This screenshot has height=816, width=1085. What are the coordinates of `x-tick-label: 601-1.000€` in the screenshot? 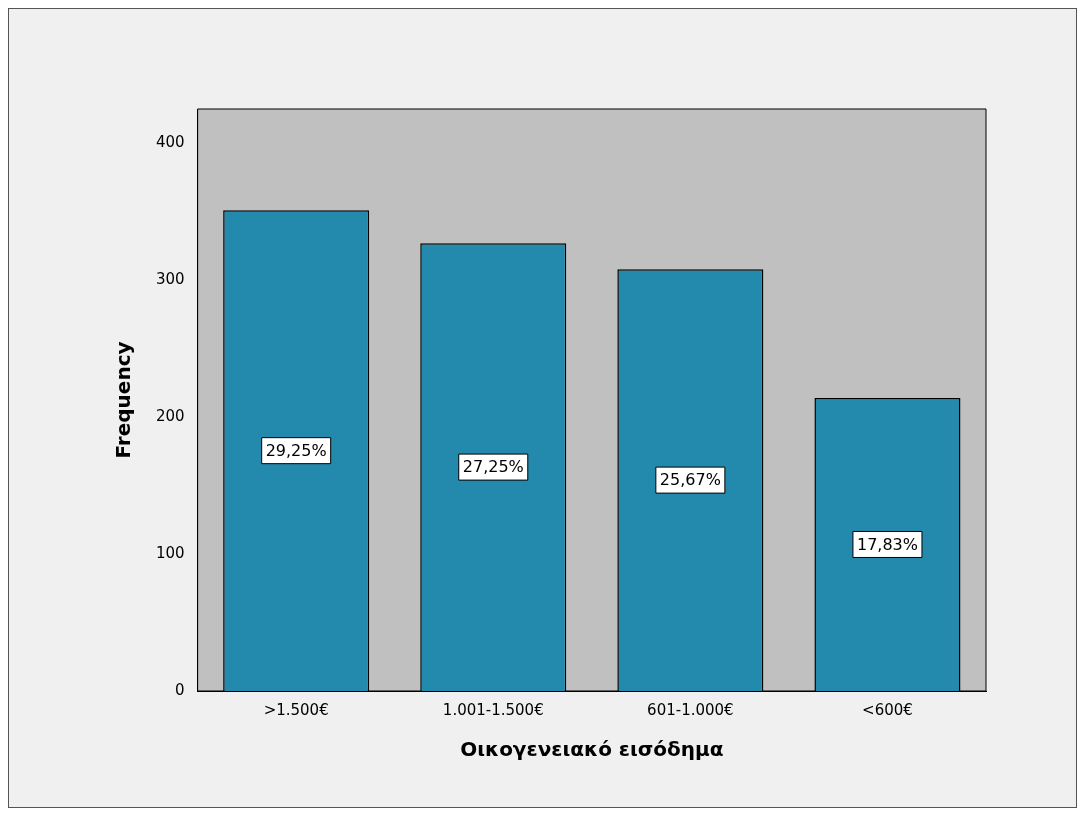 It's located at (690, 709).